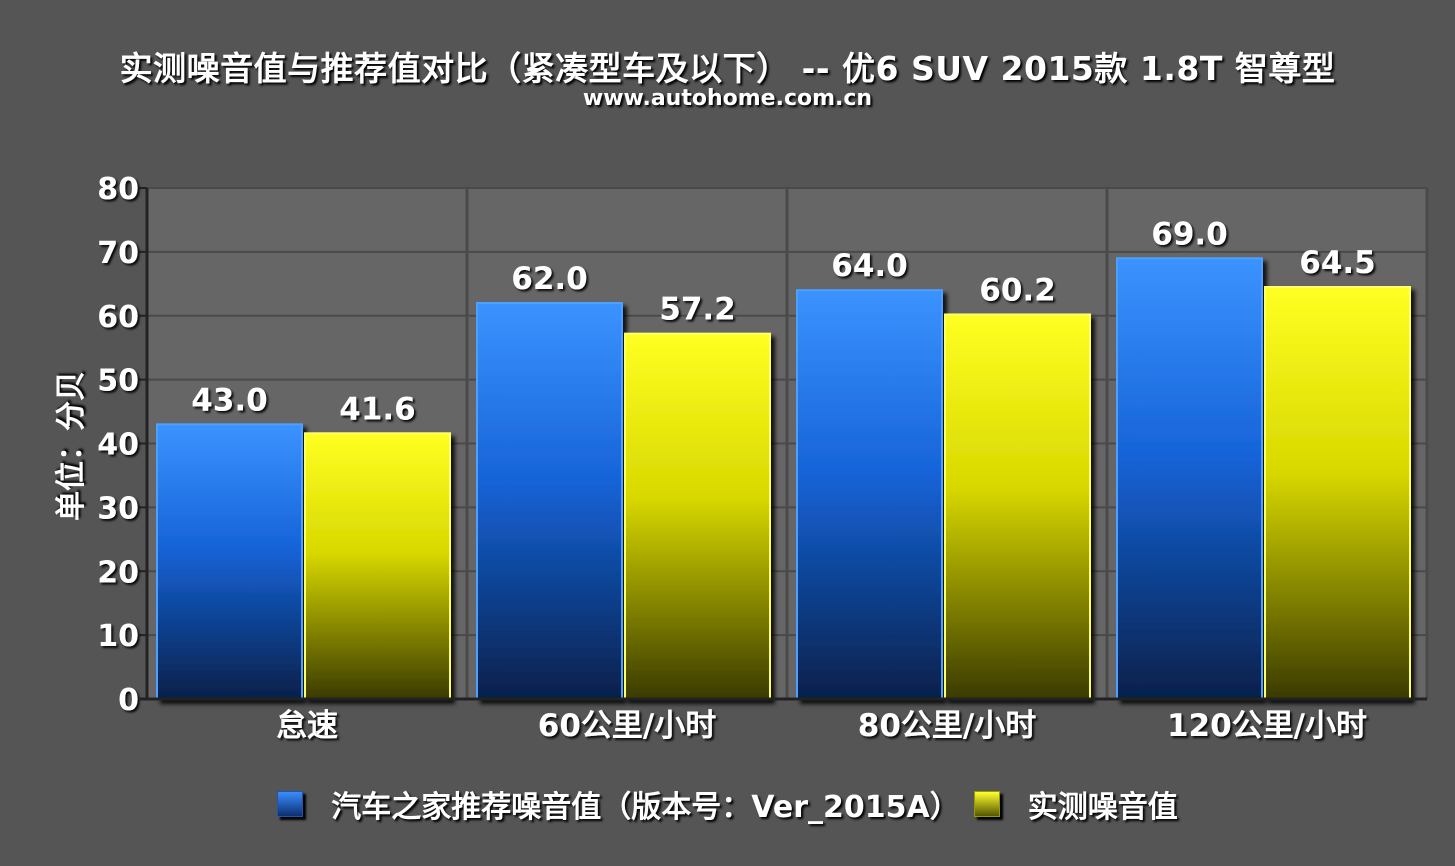 This screenshot has width=1455, height=866. I want to click on bar-value-label: 64.5, so click(1337, 263).